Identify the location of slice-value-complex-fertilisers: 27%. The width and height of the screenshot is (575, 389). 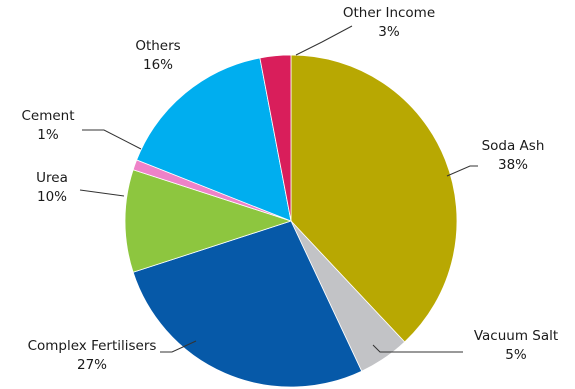
(92, 365).